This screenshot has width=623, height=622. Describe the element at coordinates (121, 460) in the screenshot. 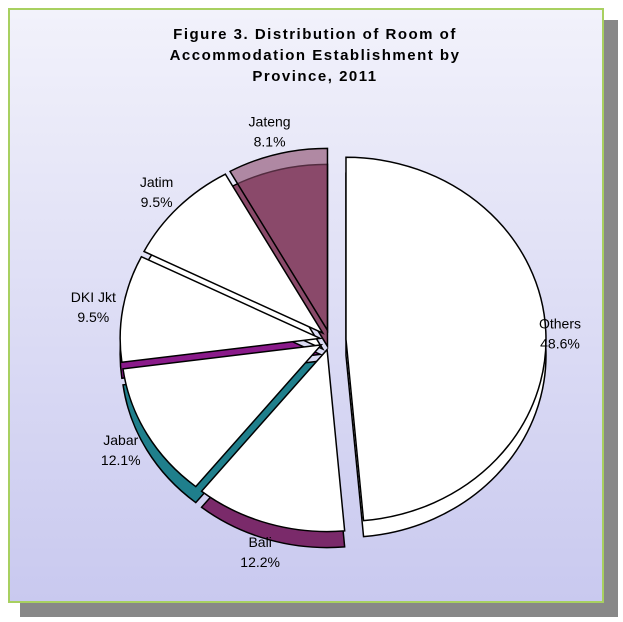

I see `value-label: 12.1%` at that location.